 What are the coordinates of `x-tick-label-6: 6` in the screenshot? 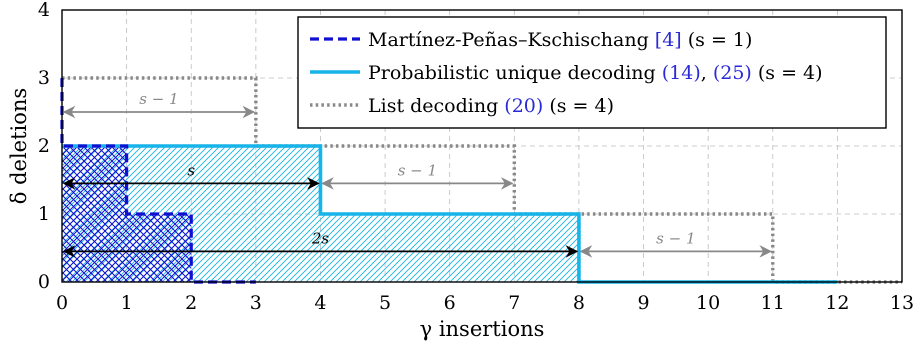 It's located at (450, 303).